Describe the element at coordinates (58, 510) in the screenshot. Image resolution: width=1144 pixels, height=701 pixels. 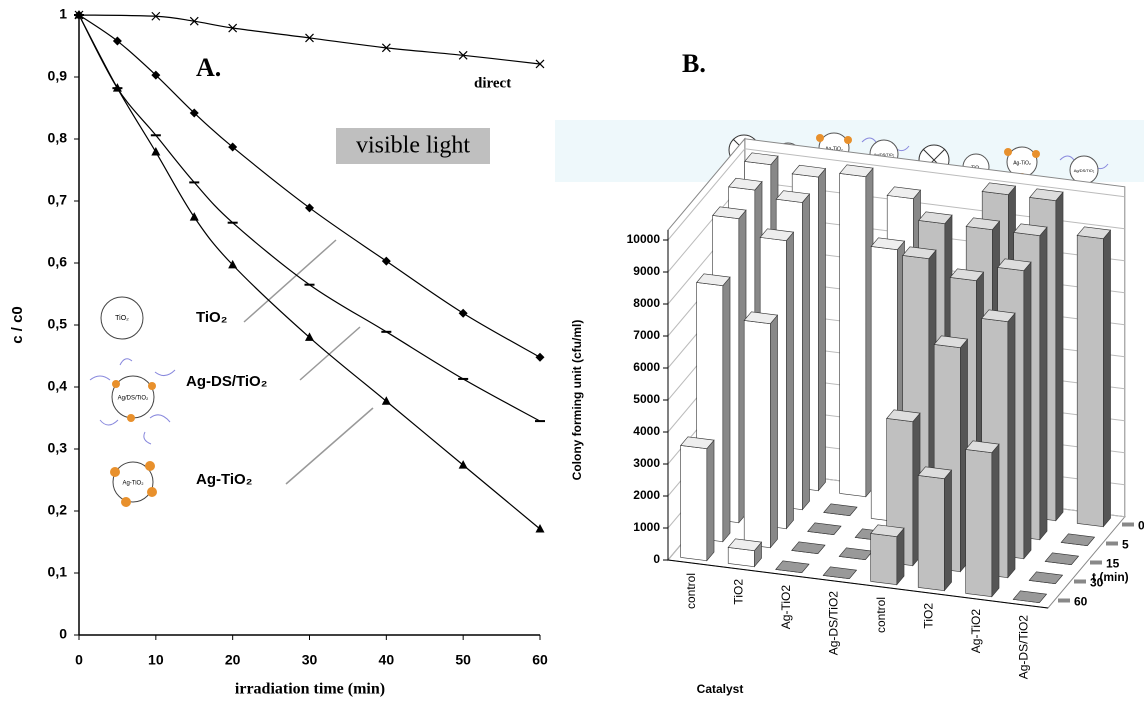
I see `y-tick-label: 0,2` at that location.